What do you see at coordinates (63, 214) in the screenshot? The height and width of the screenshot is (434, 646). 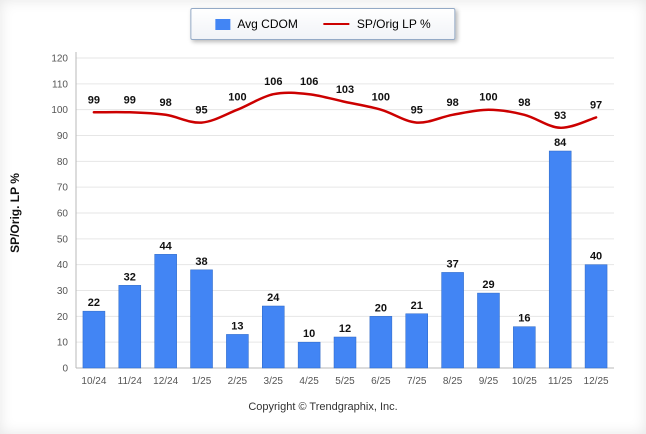 I see `y-tick-label: 60` at bounding box center [63, 214].